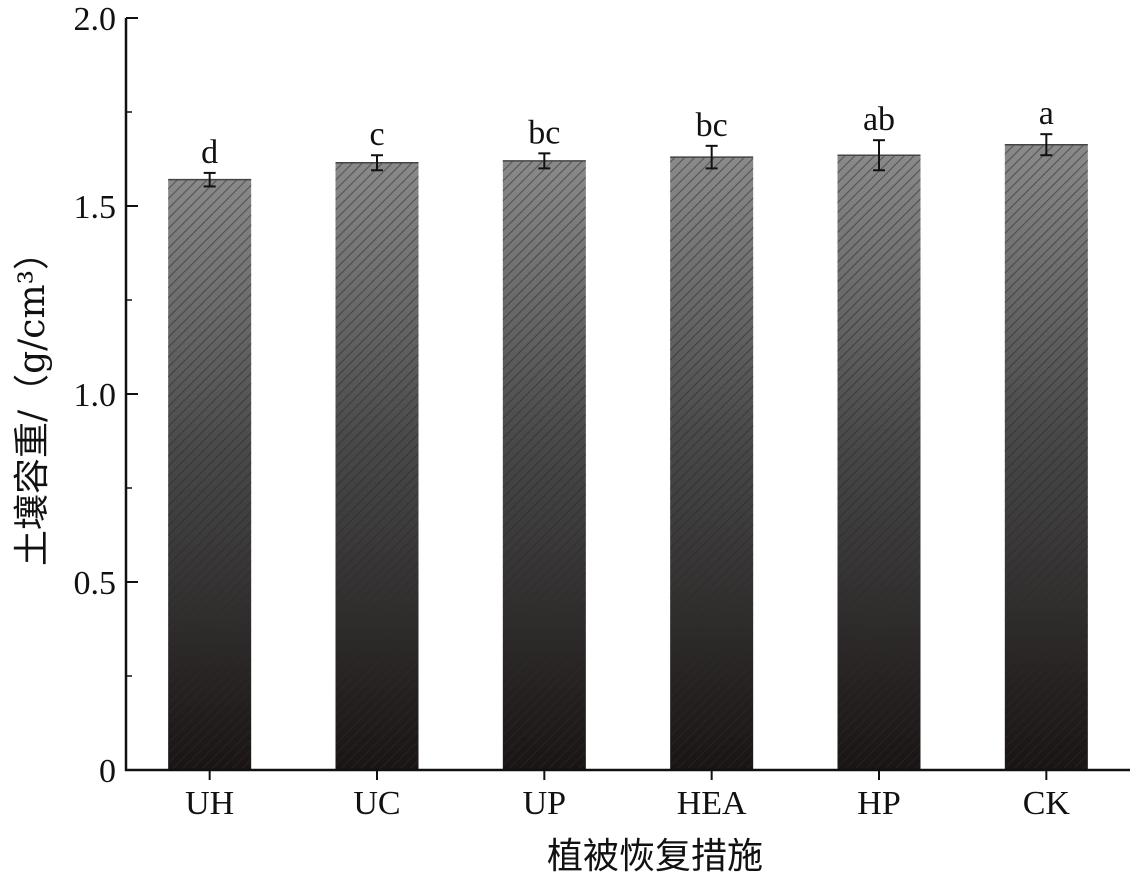  I want to click on x-tick-label: CK, so click(1047, 803).